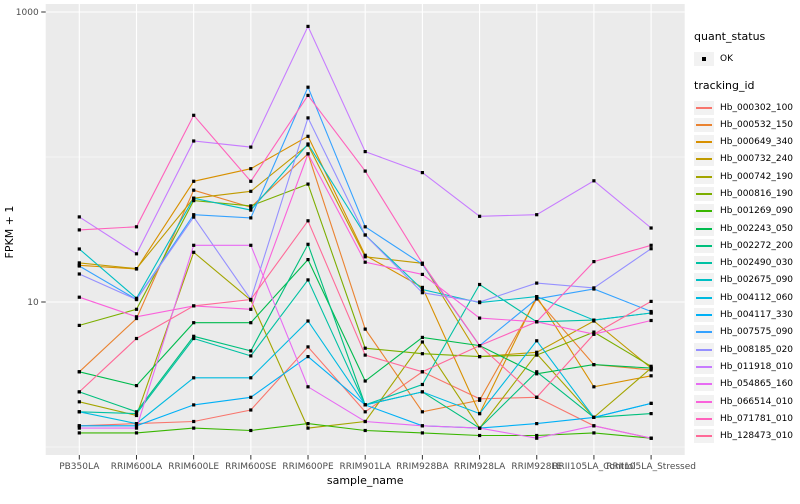 The height and width of the screenshot is (504, 800). What do you see at coordinates (27, 13) in the screenshot?
I see `y-tick-label: 1000` at bounding box center [27, 13].